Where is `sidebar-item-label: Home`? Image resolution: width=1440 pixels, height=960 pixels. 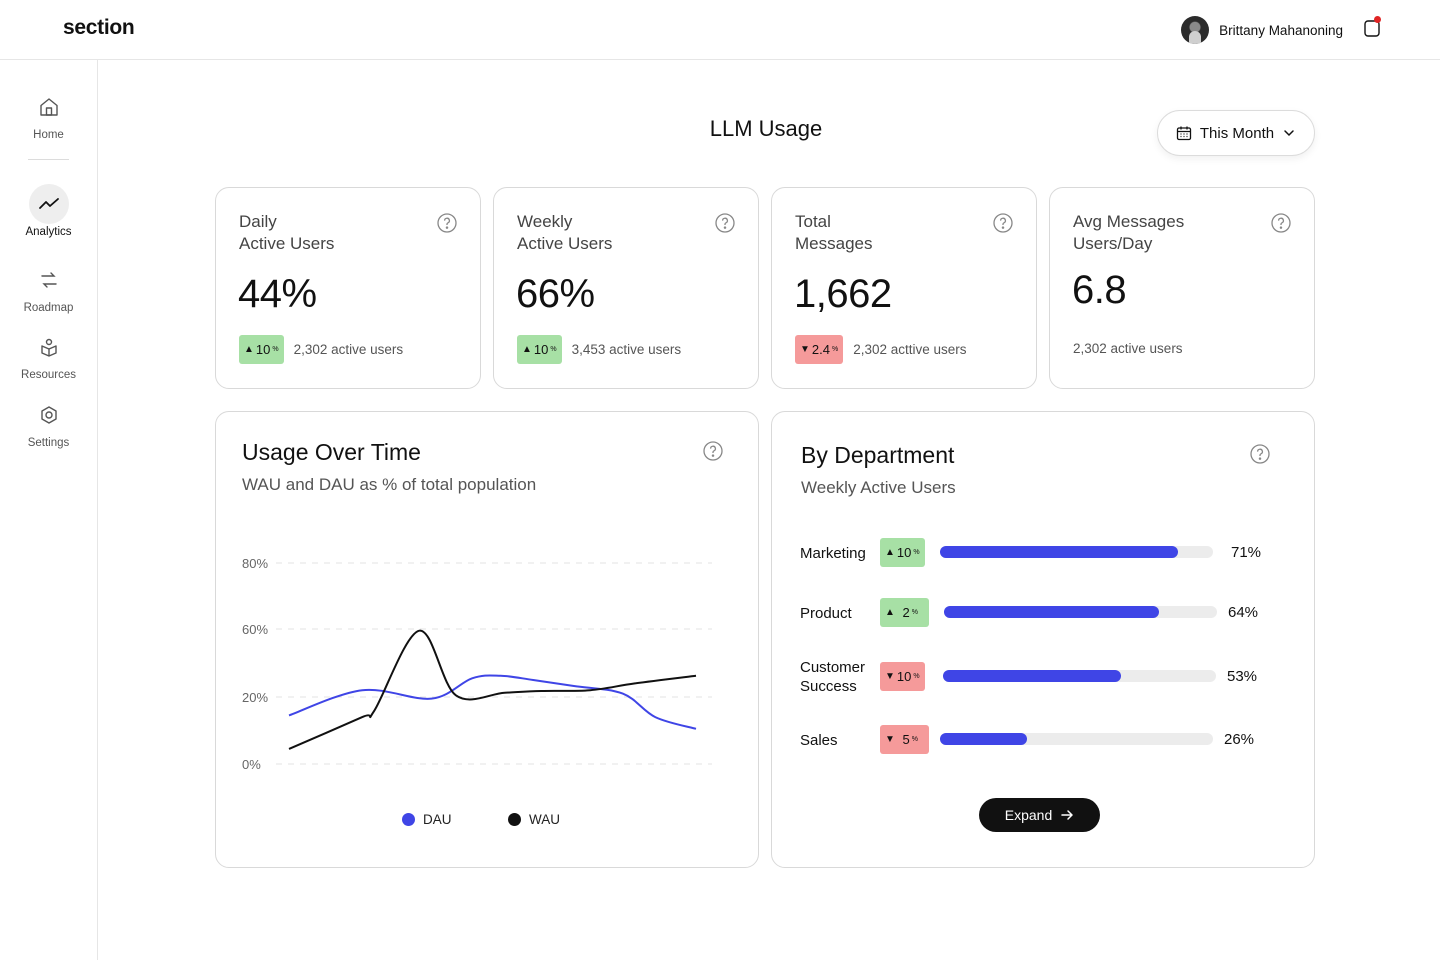 sidebar-item-label: Home is located at coordinates (48, 135).